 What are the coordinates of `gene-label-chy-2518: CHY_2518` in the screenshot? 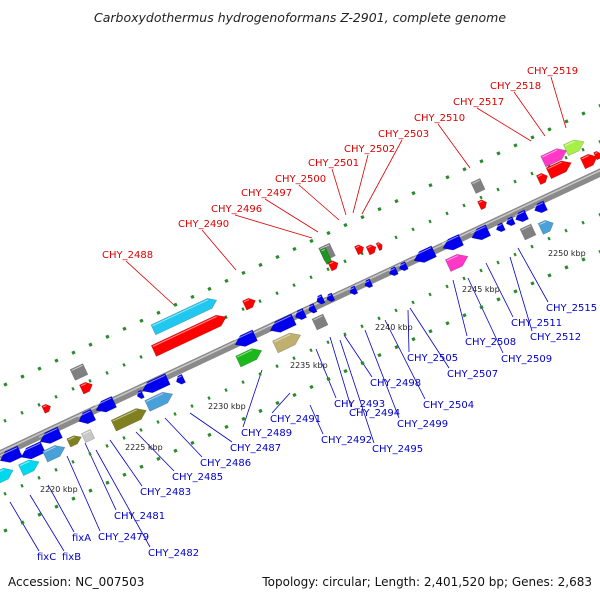 It's located at (515, 86).